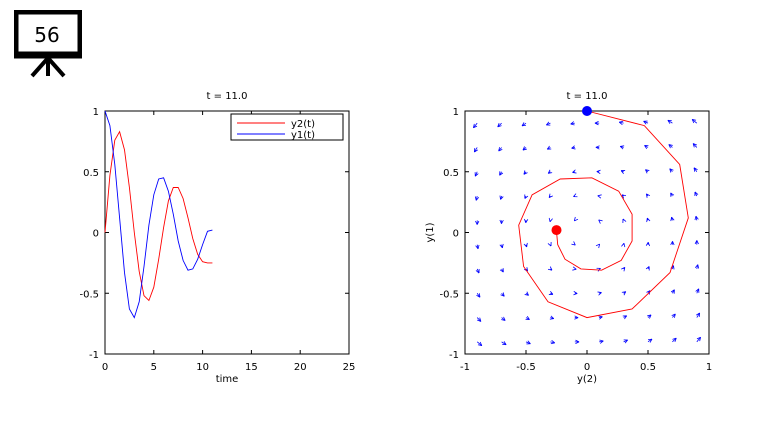  What do you see at coordinates (105, 367) in the screenshot?
I see `x-tick-label: 0` at bounding box center [105, 367].